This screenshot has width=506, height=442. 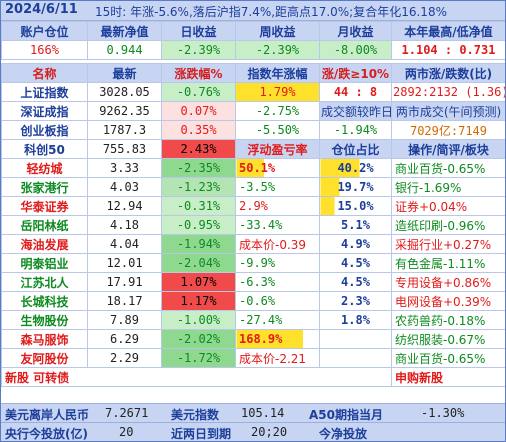 What do you see at coordinates (448, 377) in the screenshot?
I see `subscribe-new-shares: 申购新股` at bounding box center [448, 377].